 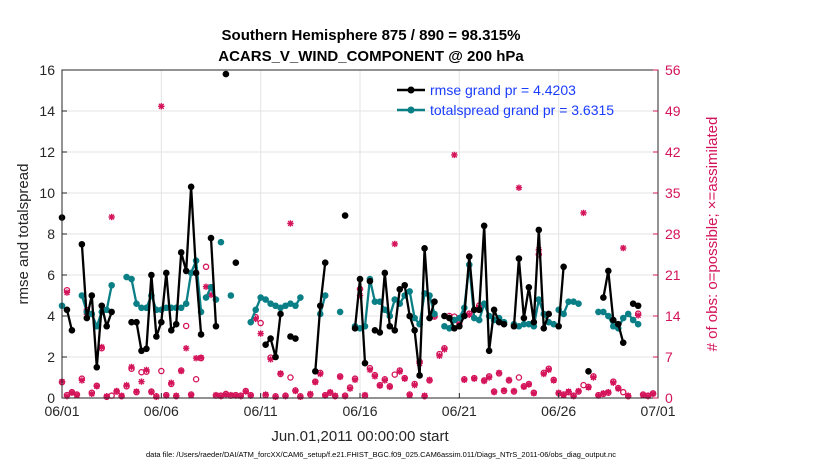 What do you see at coordinates (47, 70) in the screenshot?
I see `y-tick-label: 16` at bounding box center [47, 70].